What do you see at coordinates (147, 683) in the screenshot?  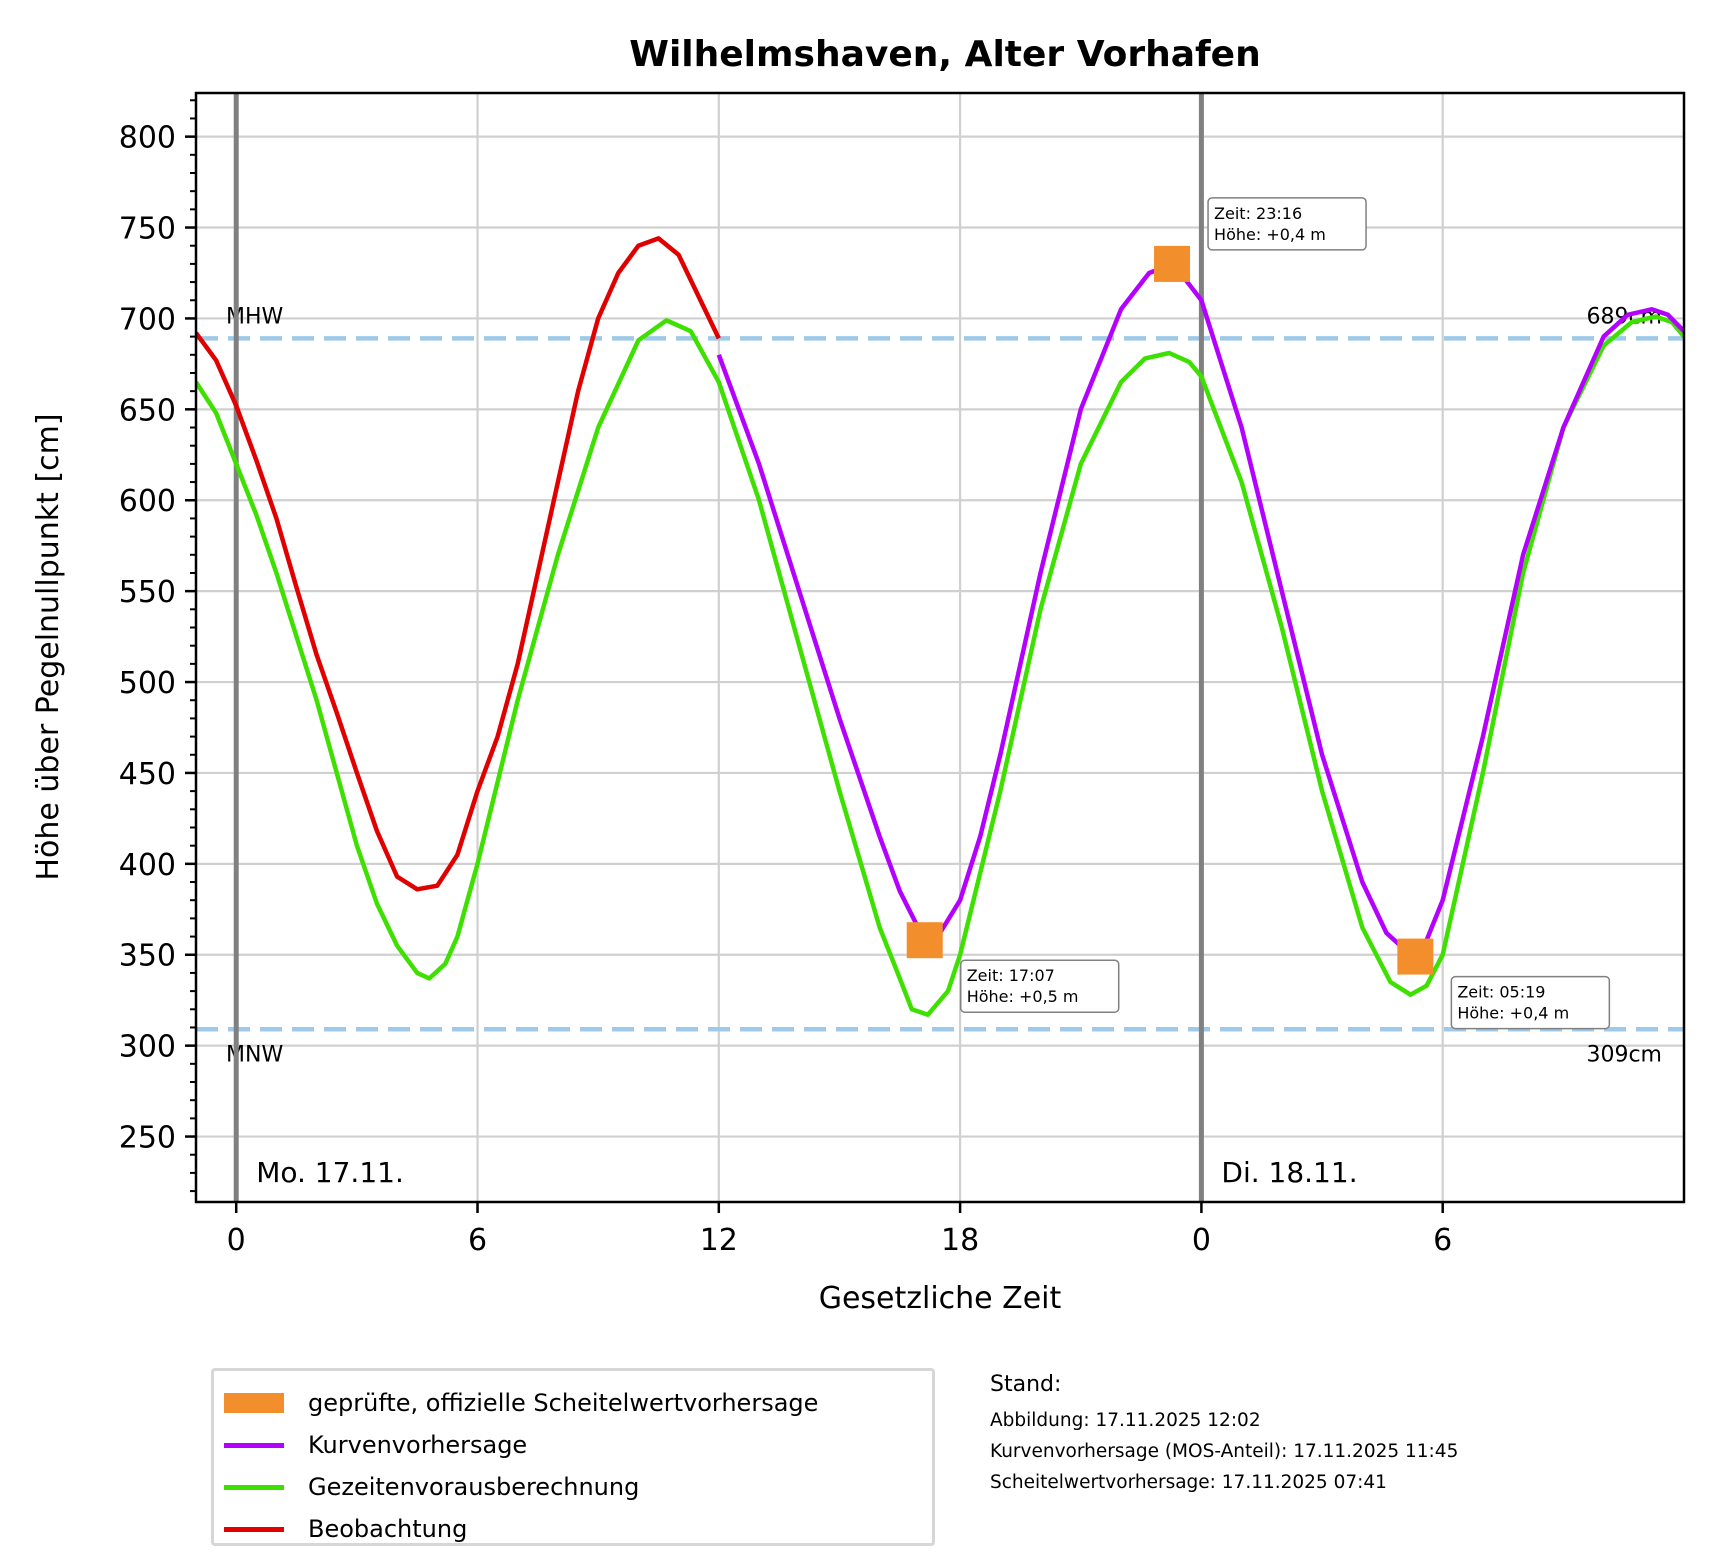 I see `y-tick-label: 500` at bounding box center [147, 683].